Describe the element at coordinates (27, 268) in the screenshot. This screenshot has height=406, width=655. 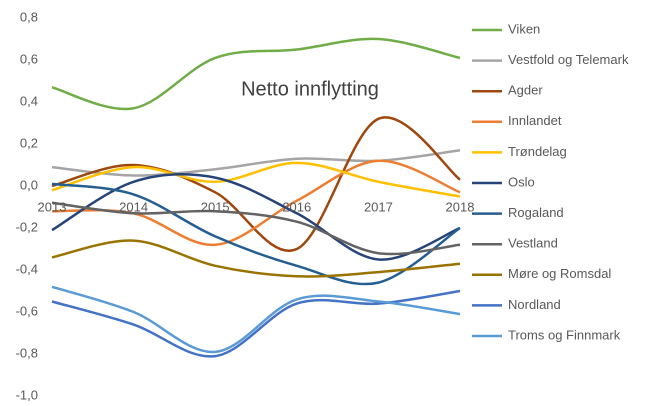
I see `y-tick-label: -0,4` at that location.